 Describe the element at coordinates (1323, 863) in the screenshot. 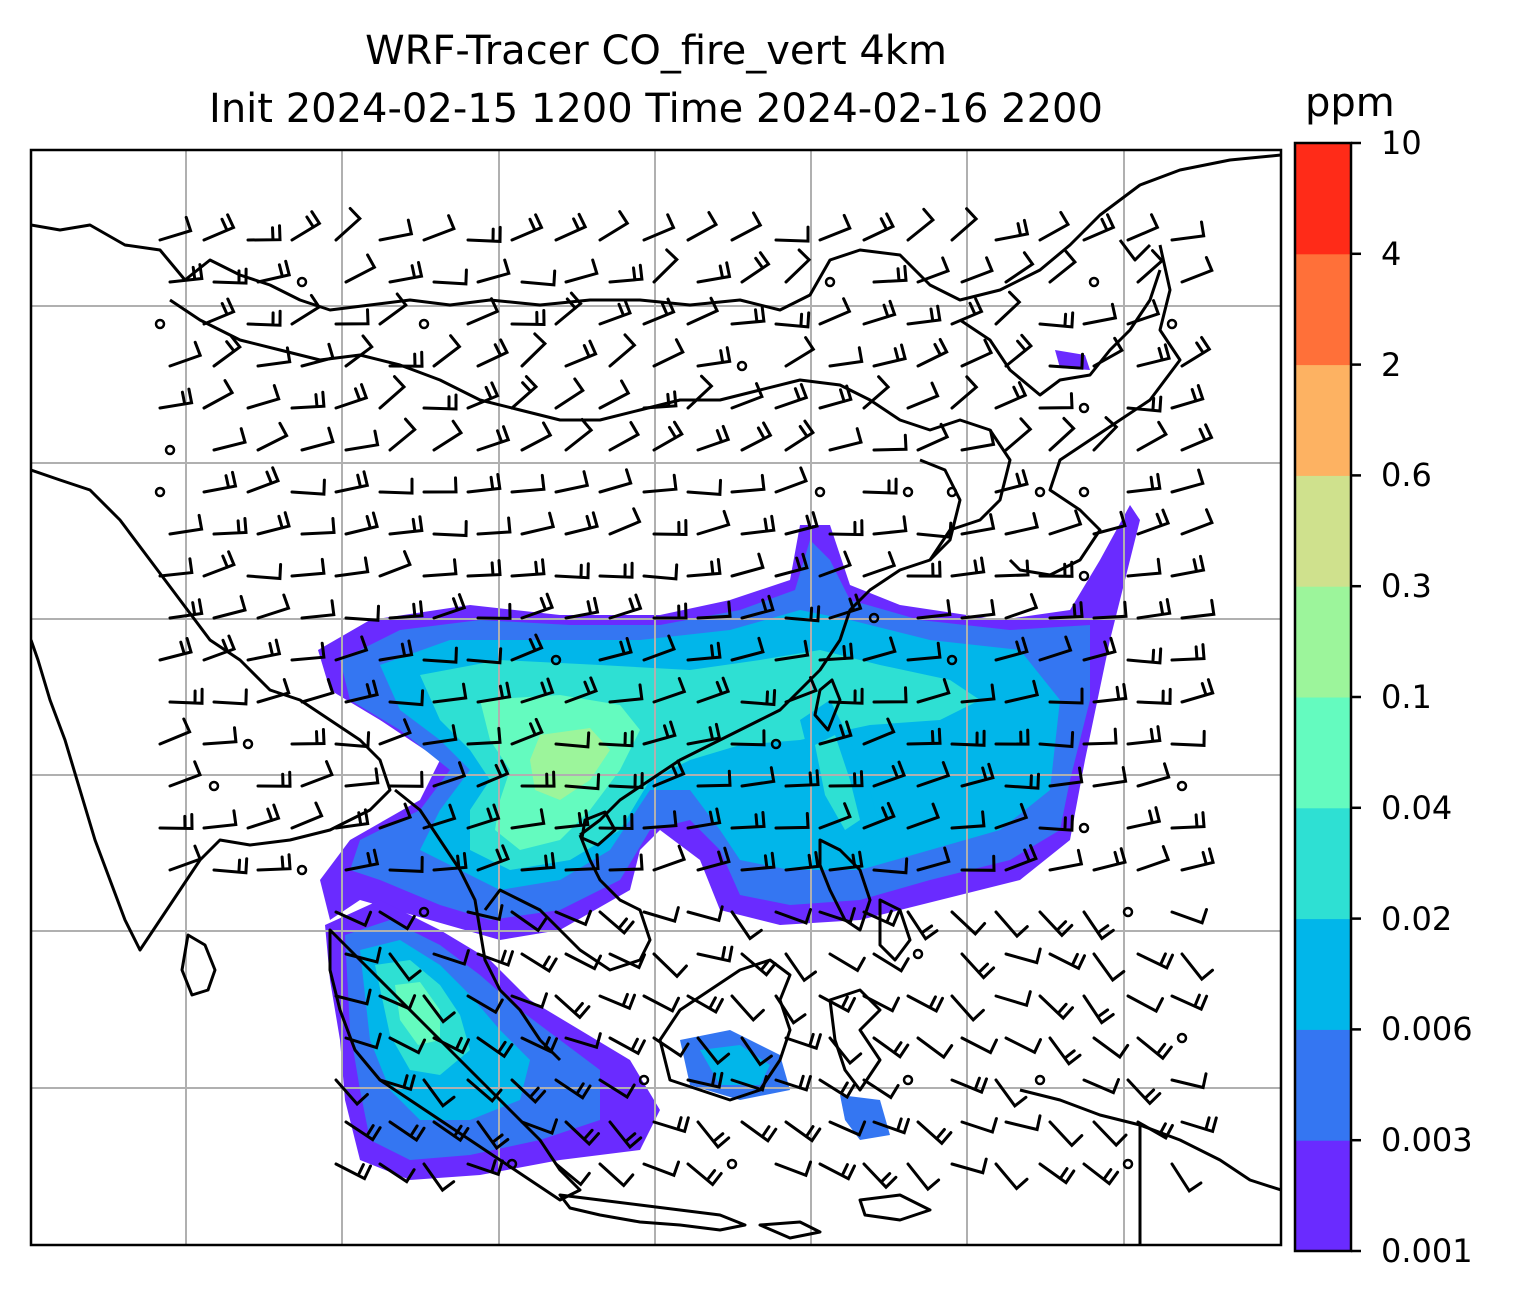

I see `colorbar-bin-0.02-0.04` at that location.